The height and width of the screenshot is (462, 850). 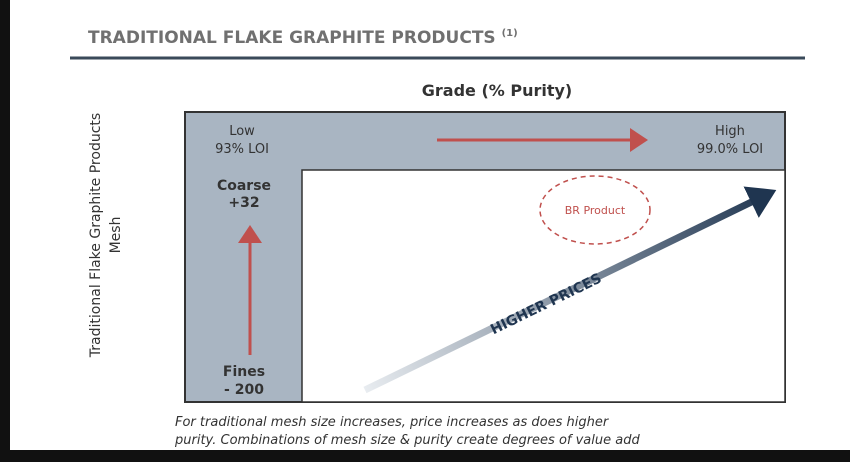 I want to click on side-label: Mesh, so click(x=116, y=235).